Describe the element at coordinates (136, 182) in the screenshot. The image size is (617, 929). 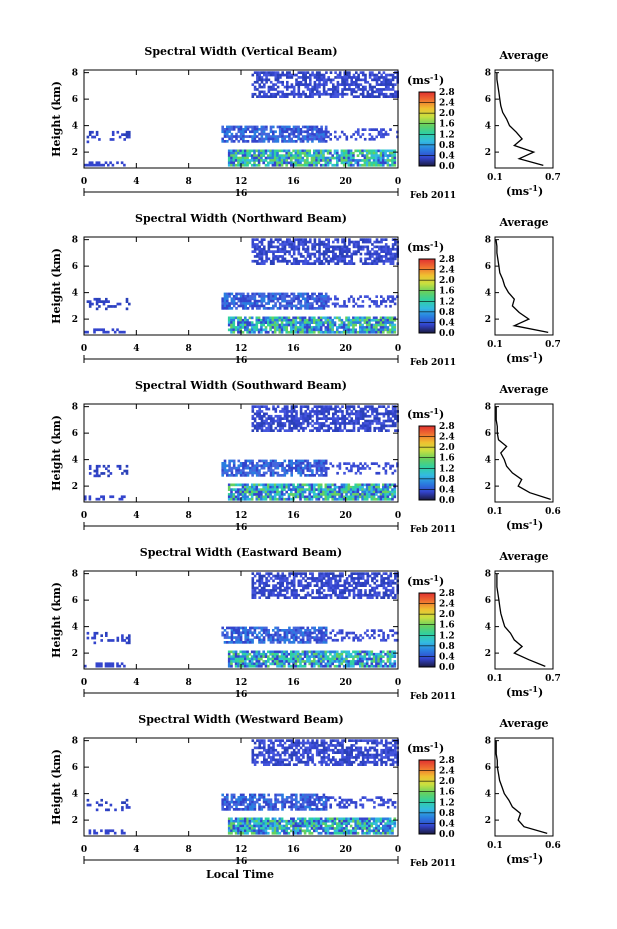
I see `x-tick-label: 4` at that location.